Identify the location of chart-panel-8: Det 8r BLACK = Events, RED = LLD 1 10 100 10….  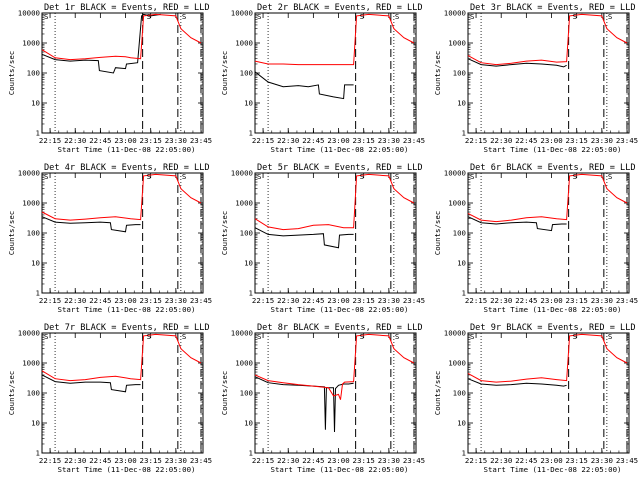
(322, 398).